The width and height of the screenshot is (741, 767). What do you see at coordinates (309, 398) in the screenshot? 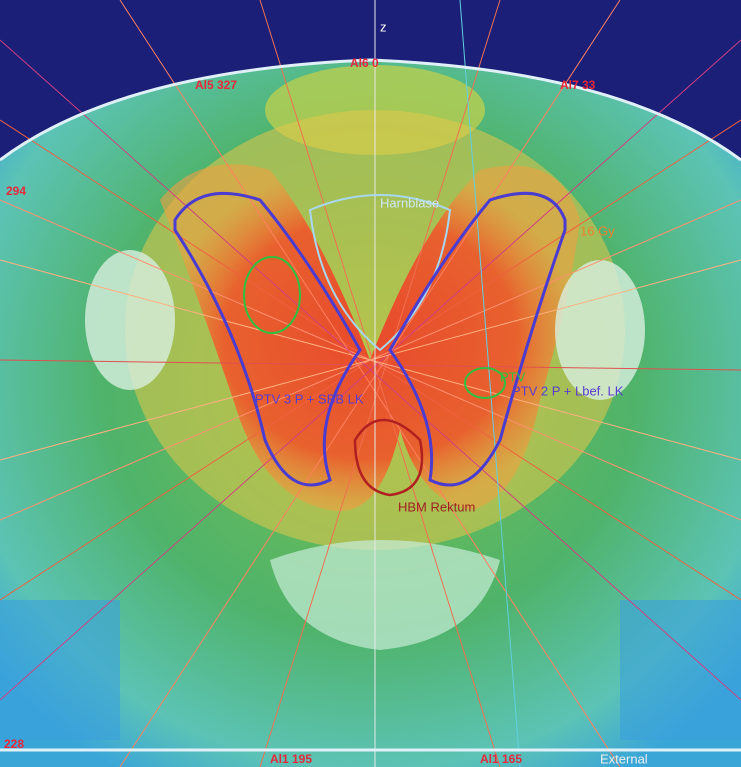
I see `structure-label: PTV 3 P + SBB LK` at bounding box center [309, 398].